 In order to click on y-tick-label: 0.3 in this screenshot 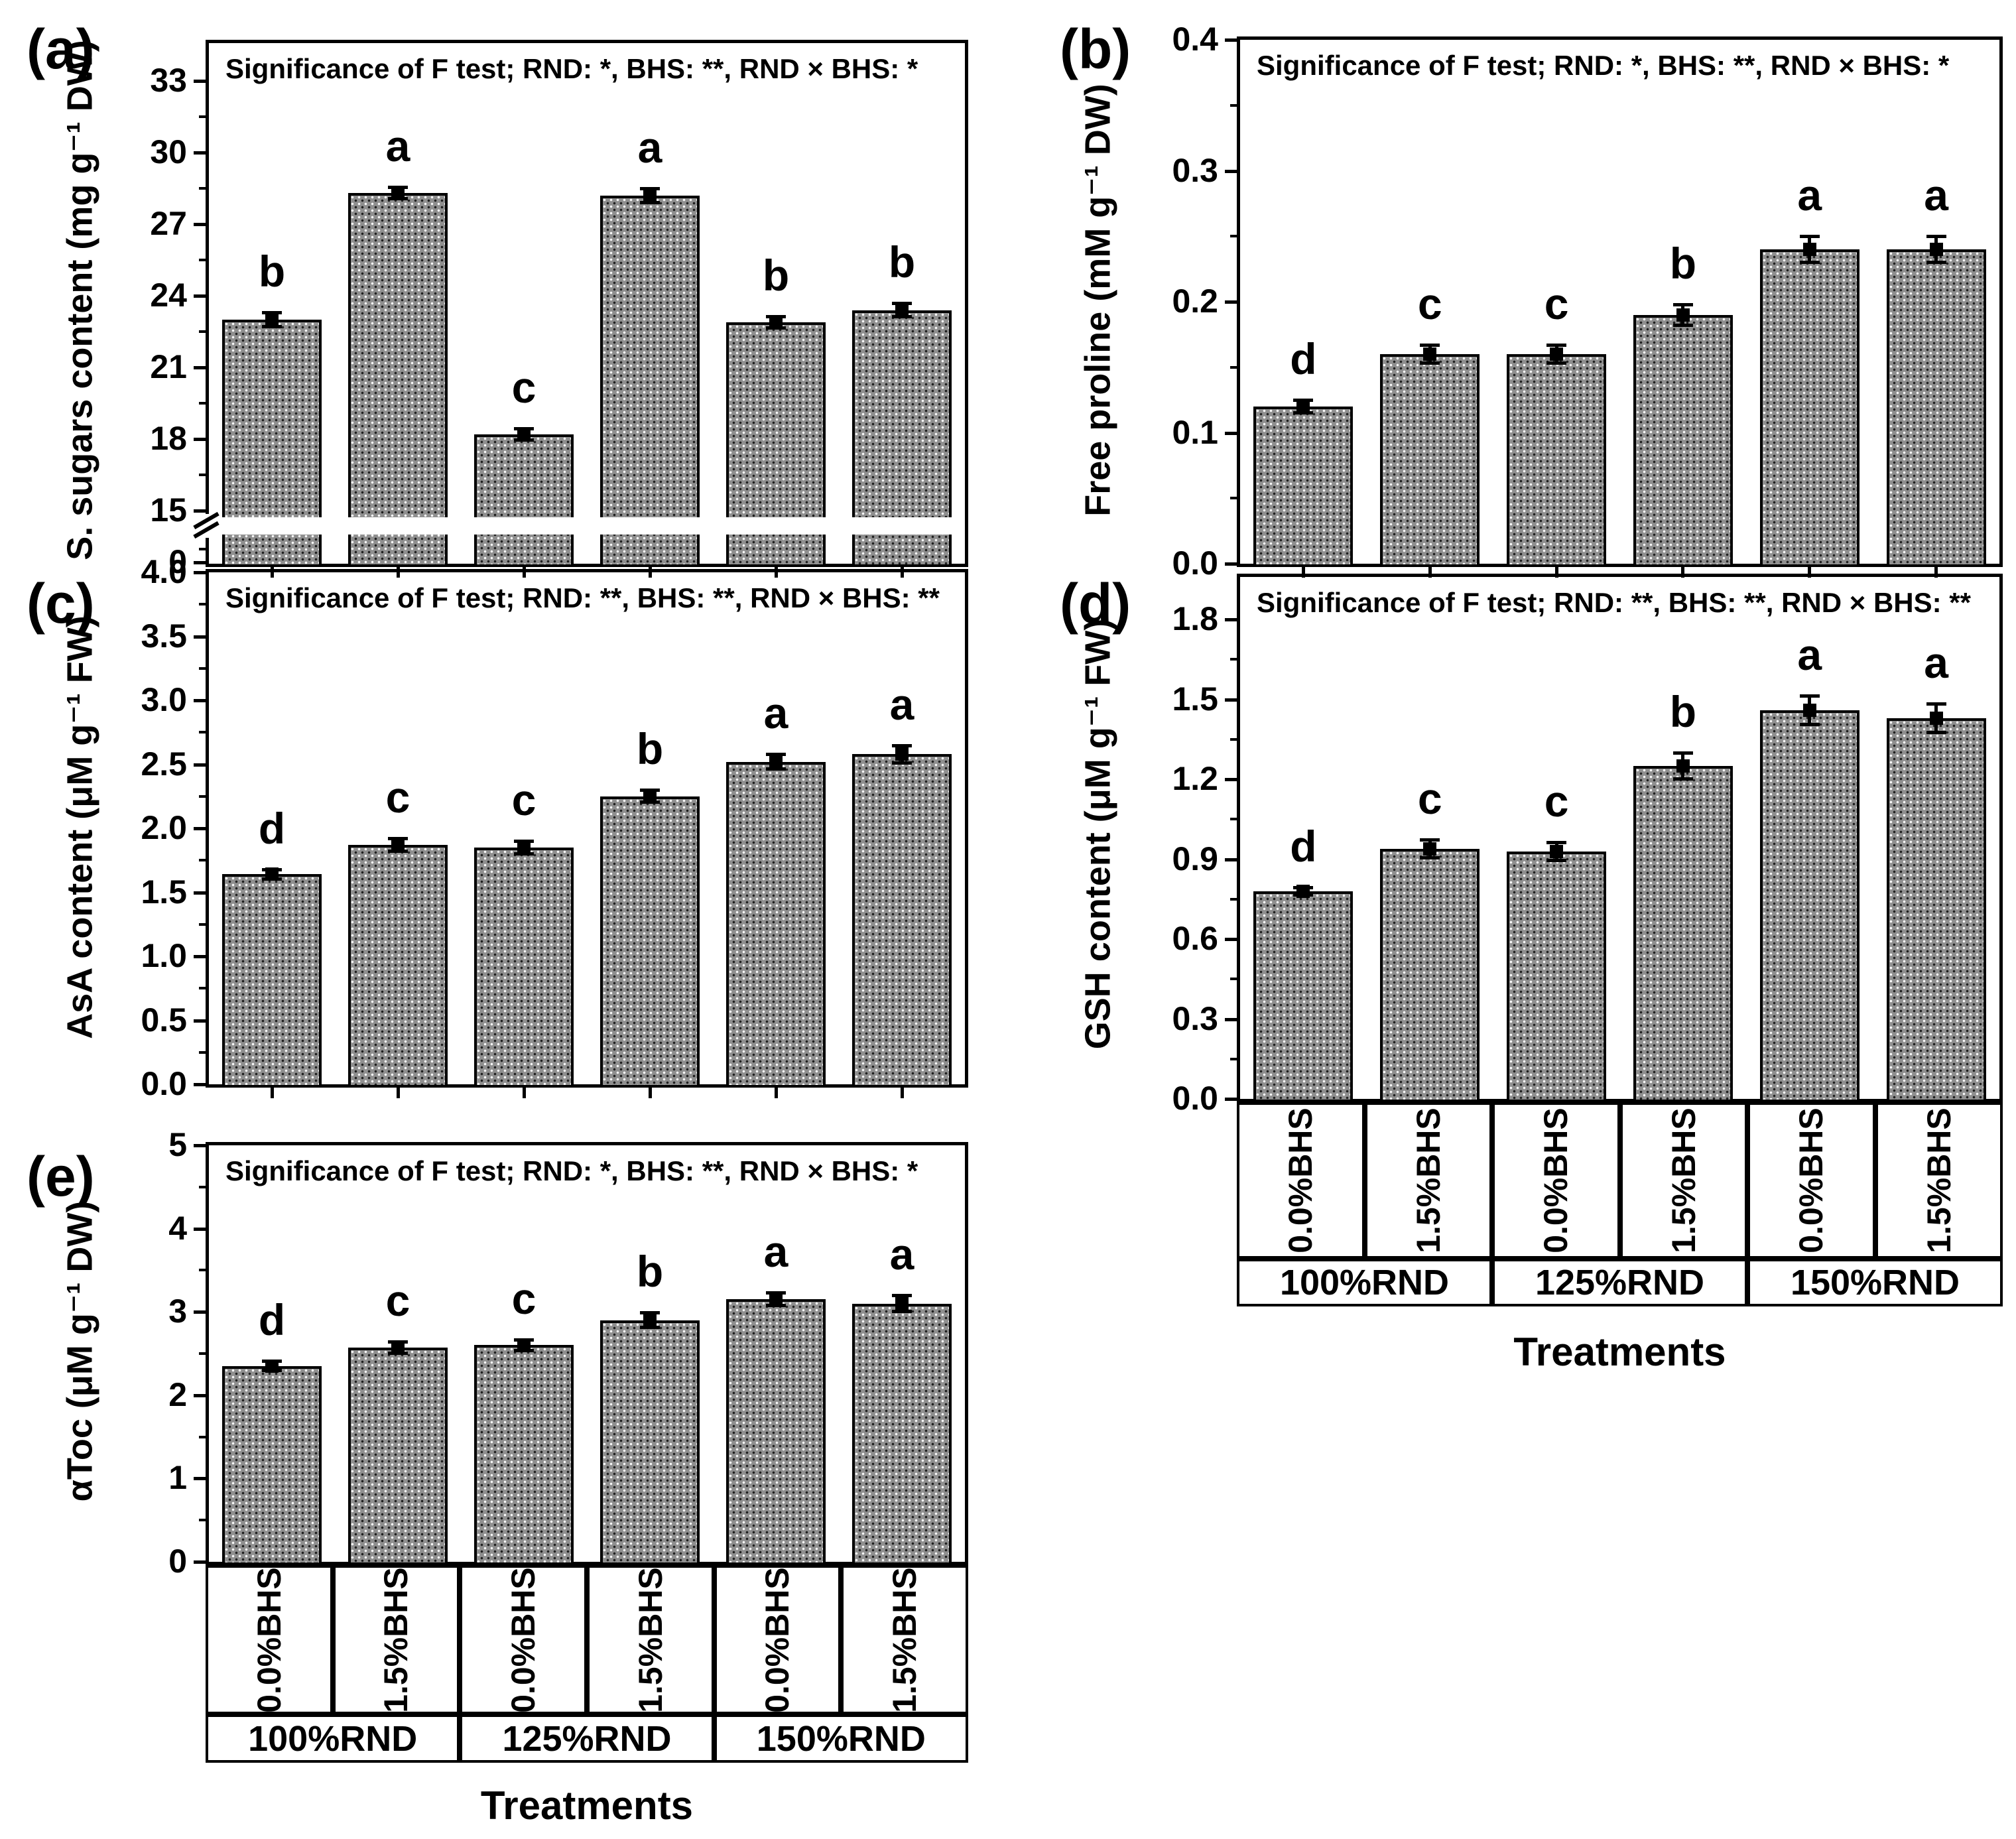, I will do `click(1195, 170)`.